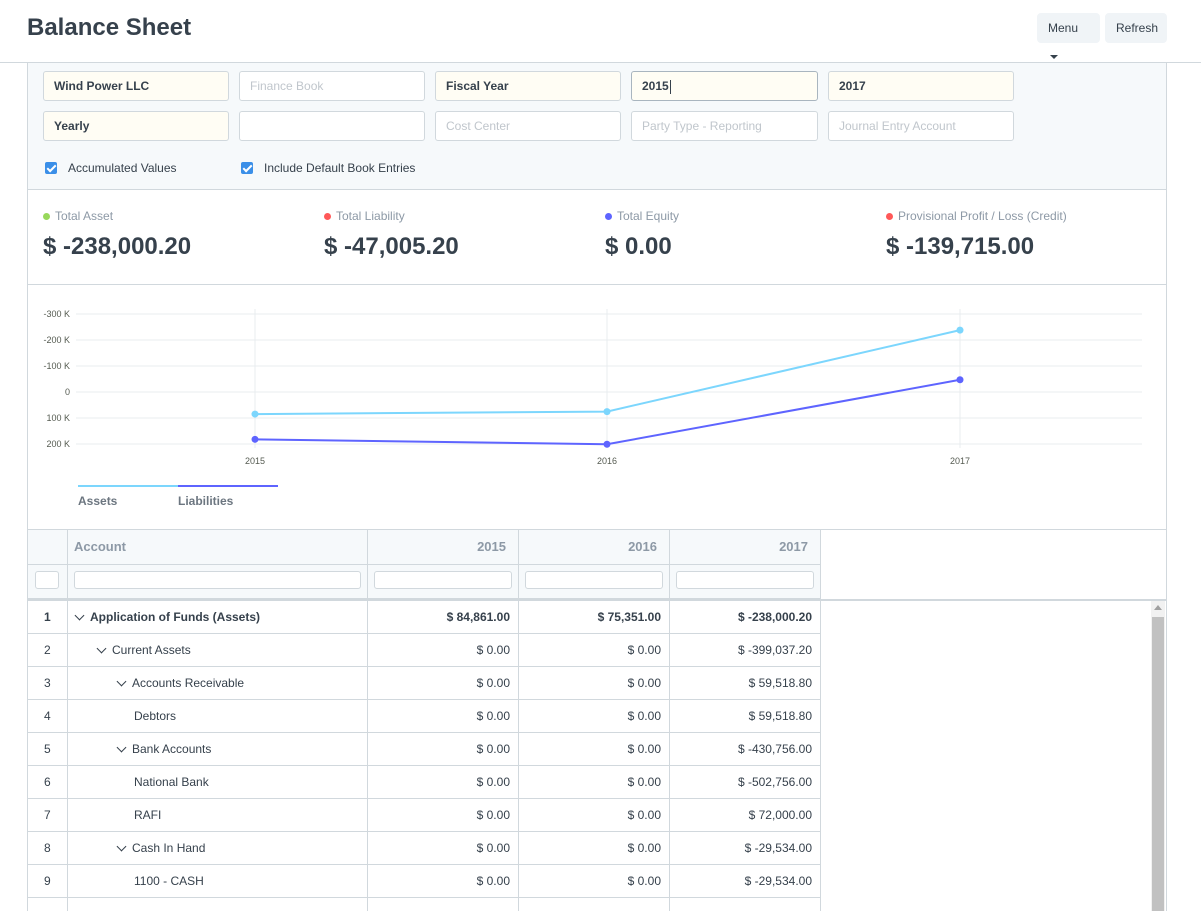 The width and height of the screenshot is (1201, 911). What do you see at coordinates (982, 216) in the screenshot?
I see `summary-label: Provisional Profit / Loss (Credit)` at bounding box center [982, 216].